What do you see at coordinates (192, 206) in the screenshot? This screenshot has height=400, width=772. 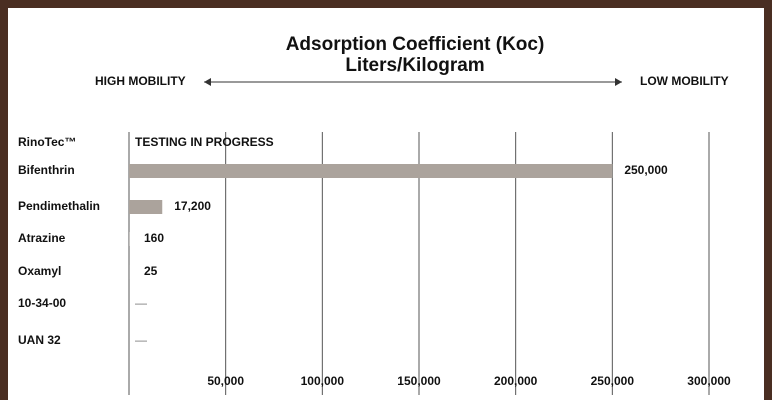 I see `value-label: 17,200` at bounding box center [192, 206].